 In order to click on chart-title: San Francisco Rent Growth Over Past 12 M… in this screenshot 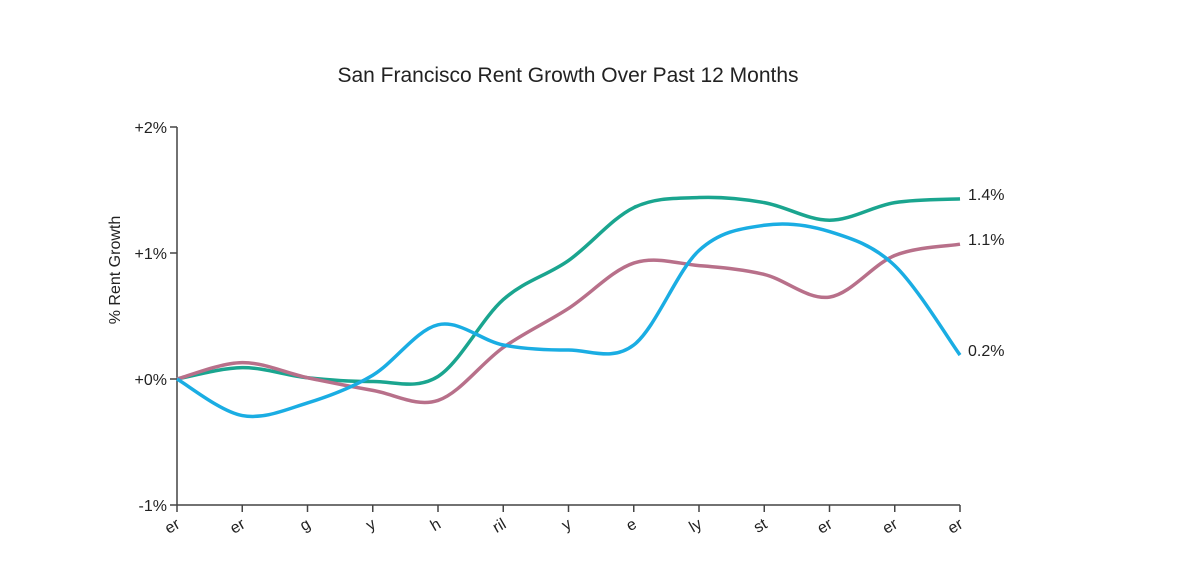, I will do `click(567, 75)`.